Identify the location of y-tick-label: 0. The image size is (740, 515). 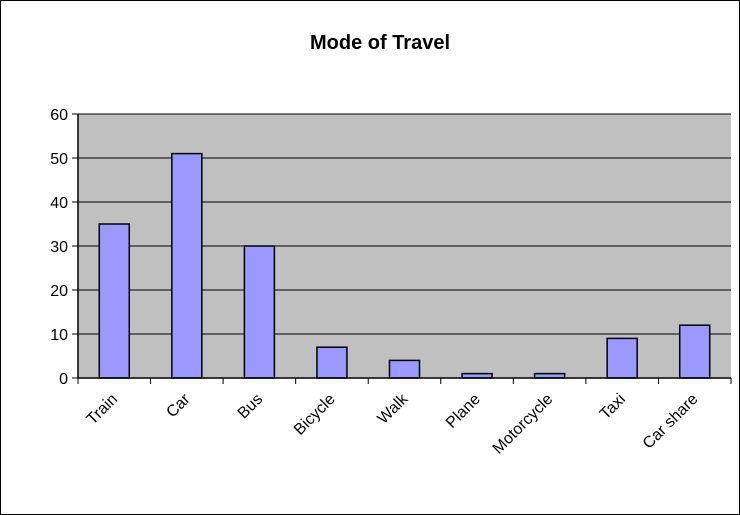
(63, 379).